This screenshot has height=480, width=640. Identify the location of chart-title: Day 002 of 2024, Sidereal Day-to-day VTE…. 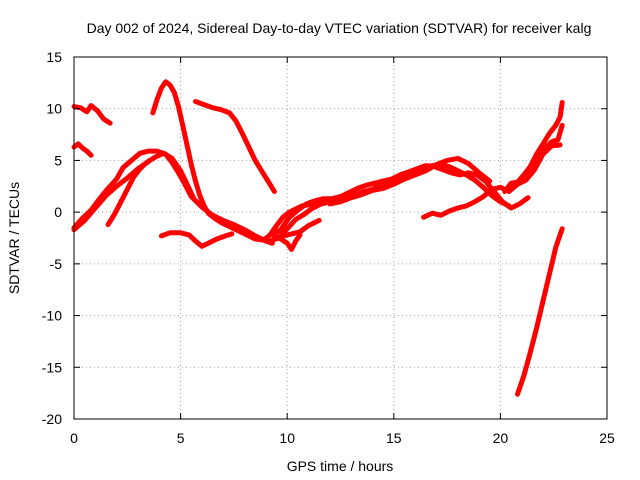
(339, 28).